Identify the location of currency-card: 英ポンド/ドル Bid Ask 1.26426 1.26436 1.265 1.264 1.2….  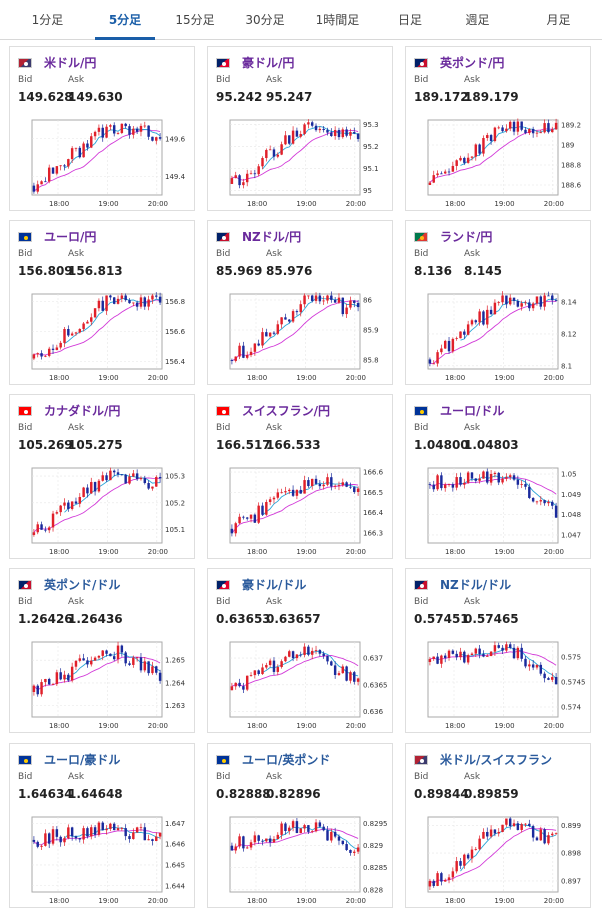
(102, 650).